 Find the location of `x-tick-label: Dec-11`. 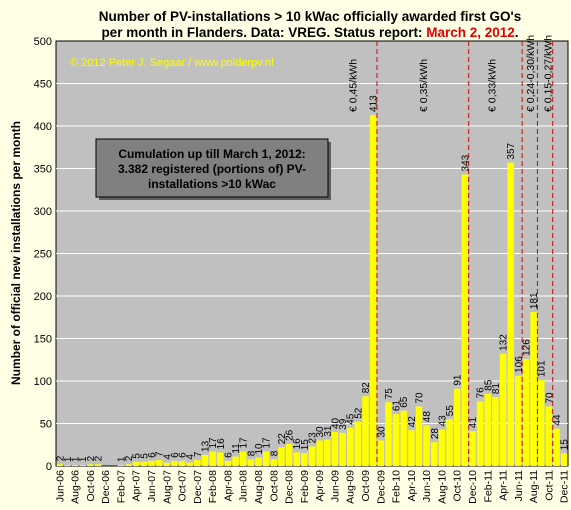

x-tick-label: Dec-11 is located at coordinates (565, 486).